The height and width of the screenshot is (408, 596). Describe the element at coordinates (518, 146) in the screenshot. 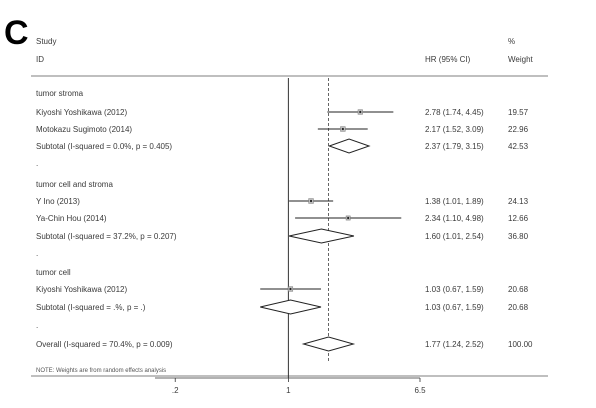

I see `weight-value: 42.53` at that location.